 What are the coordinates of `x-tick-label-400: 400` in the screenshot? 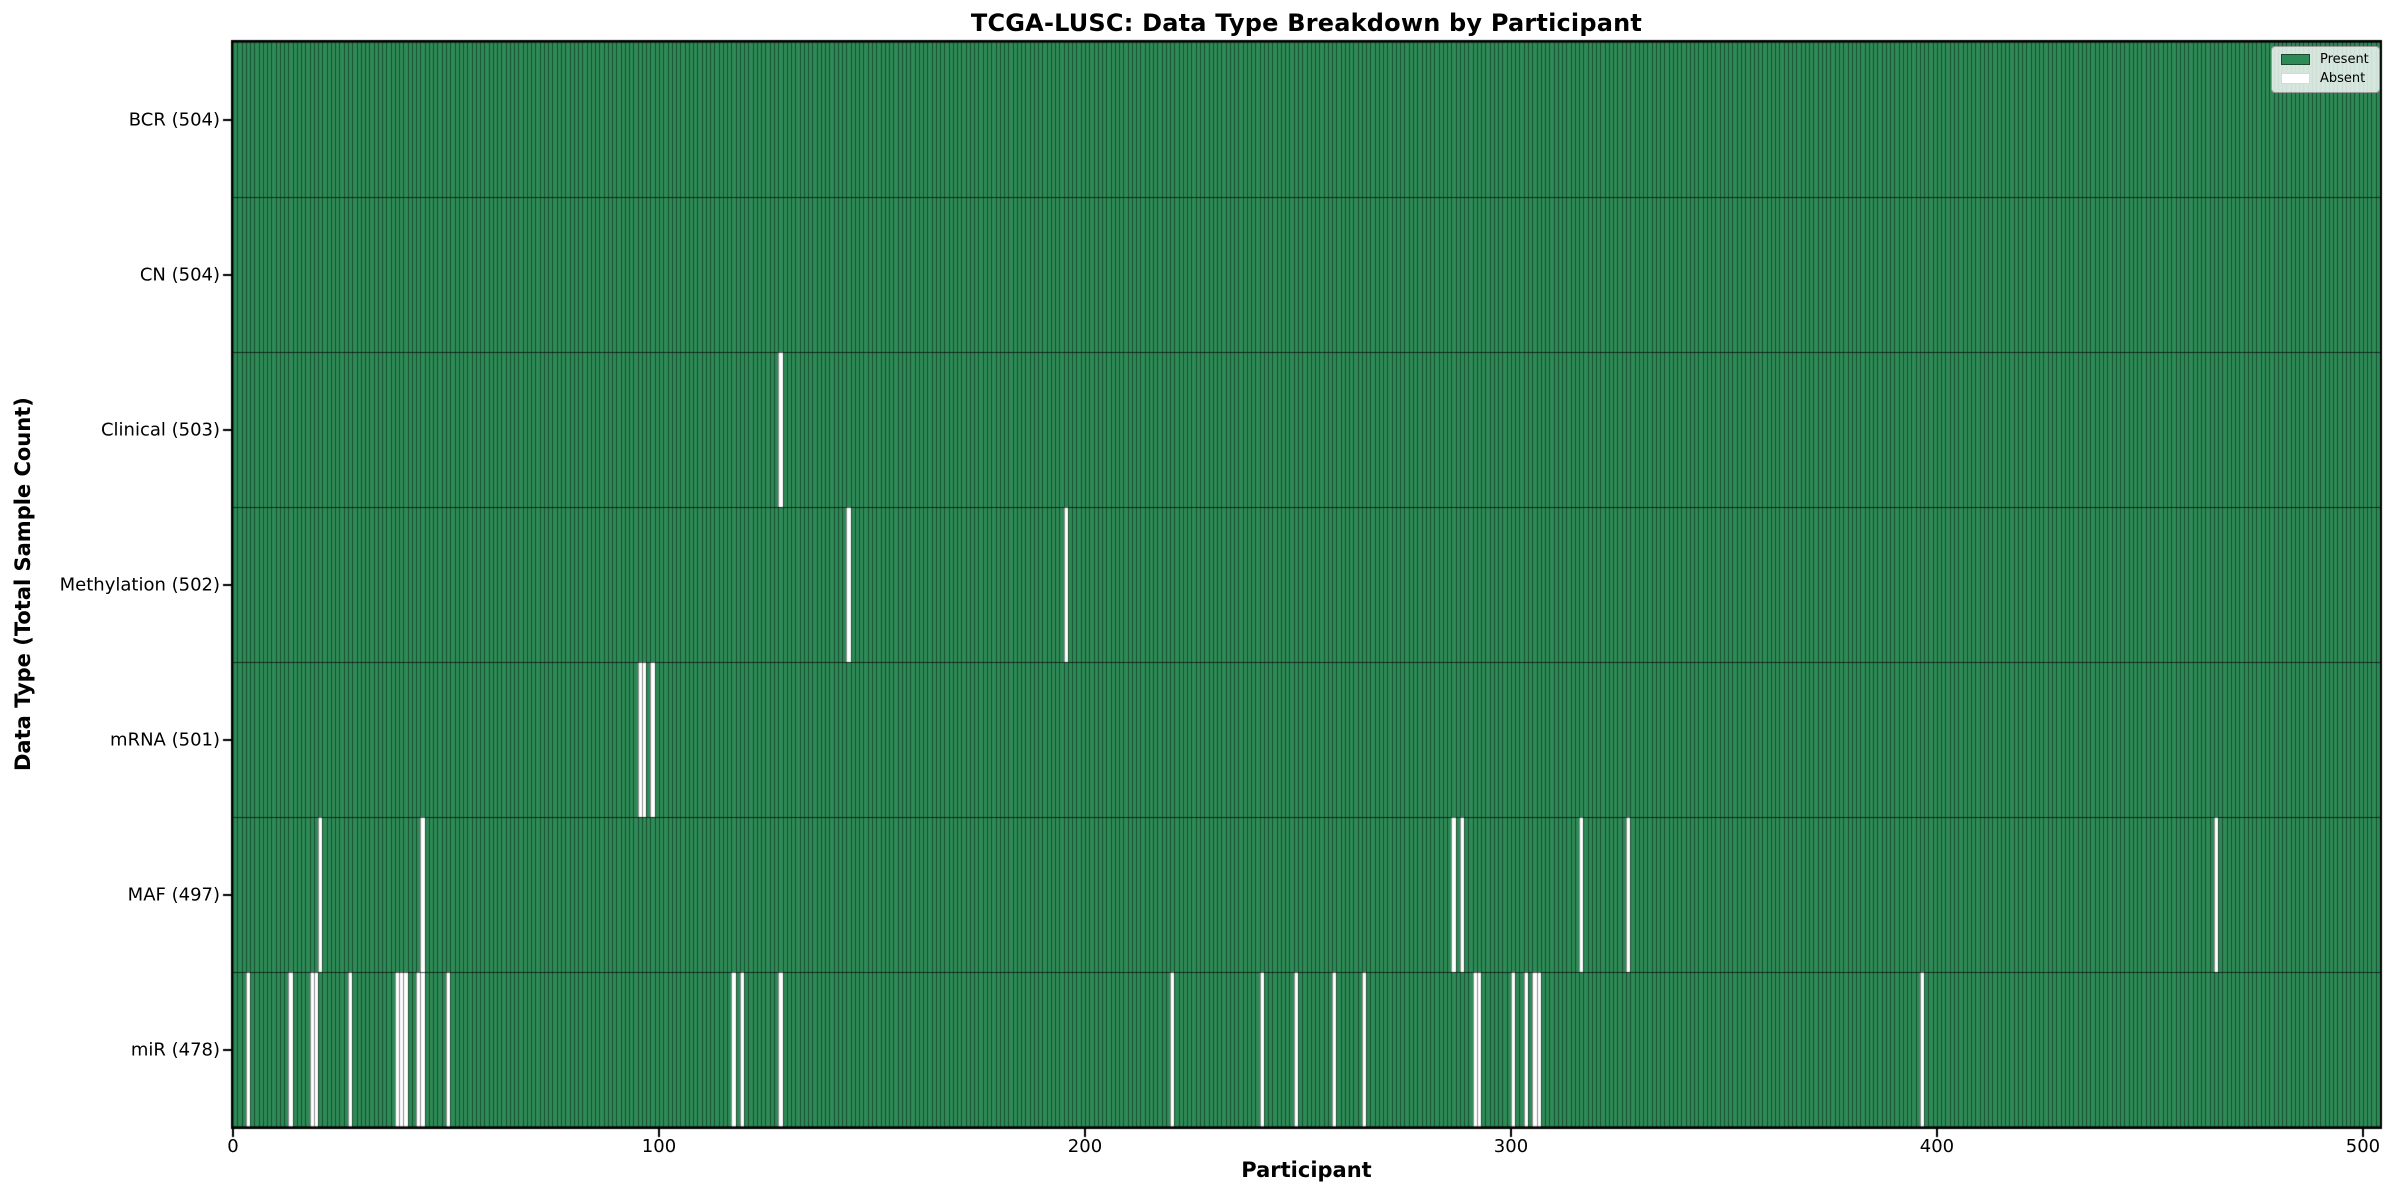 It's located at (1937, 1146).